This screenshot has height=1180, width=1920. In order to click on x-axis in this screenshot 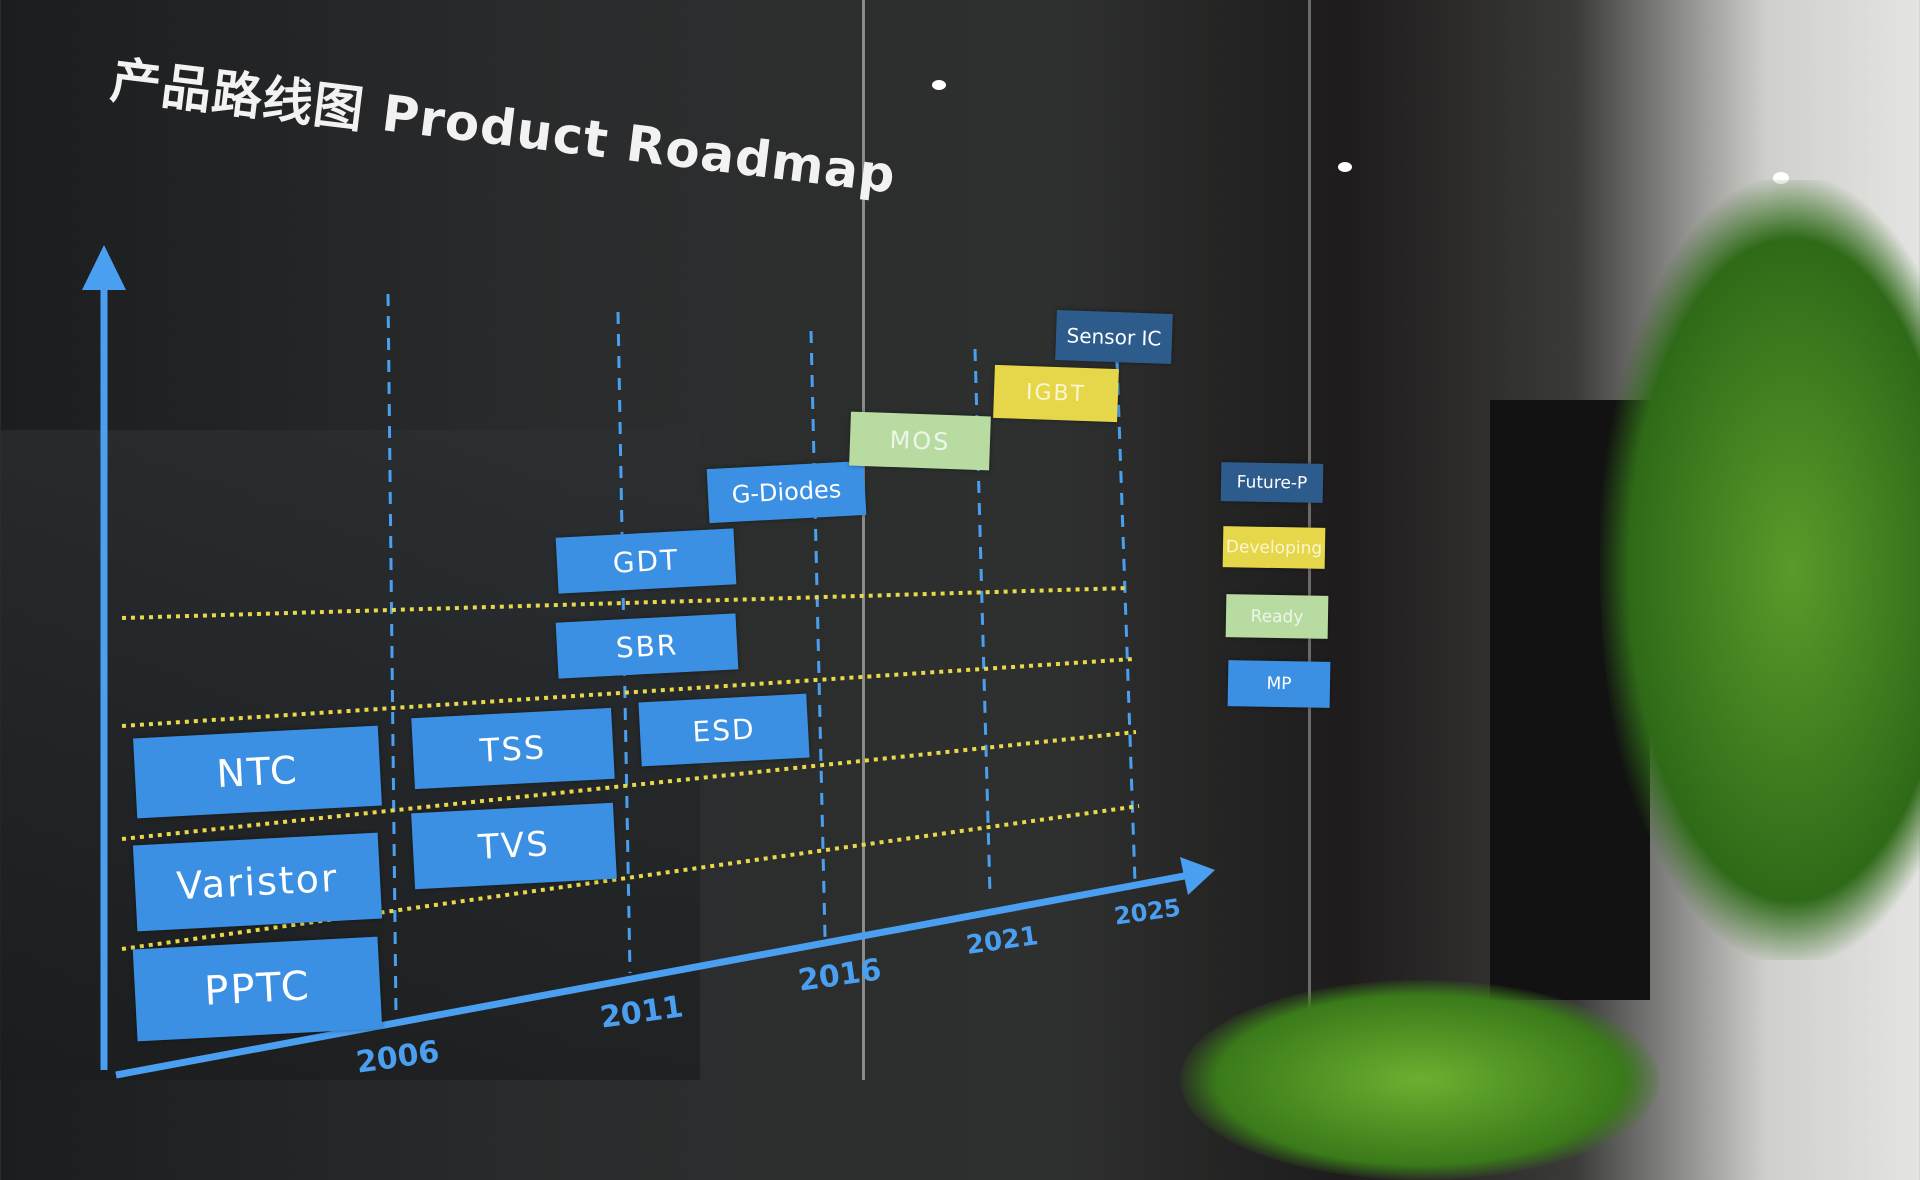, I will do `click(655, 974)`.